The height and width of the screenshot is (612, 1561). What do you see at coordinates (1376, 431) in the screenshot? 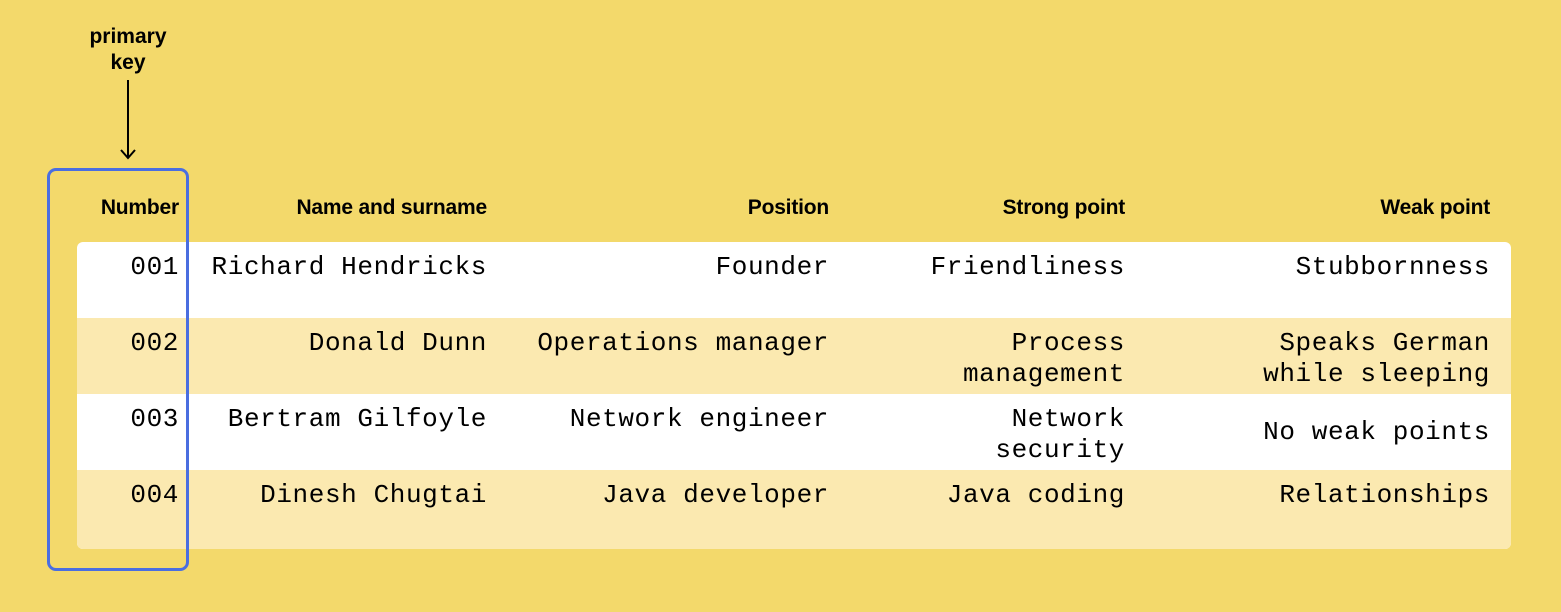
I see `cell-weak-point: No weak points` at bounding box center [1376, 431].